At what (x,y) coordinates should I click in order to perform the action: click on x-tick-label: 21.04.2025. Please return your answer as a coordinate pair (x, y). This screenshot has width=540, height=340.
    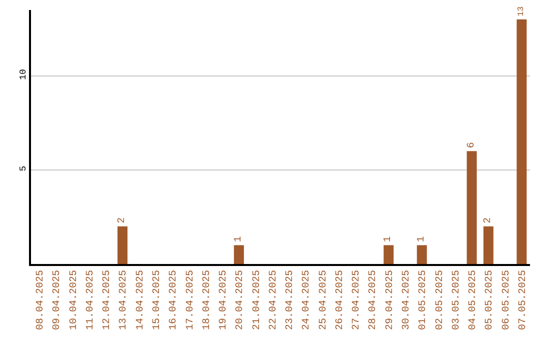
    Looking at the image, I should click on (257, 300).